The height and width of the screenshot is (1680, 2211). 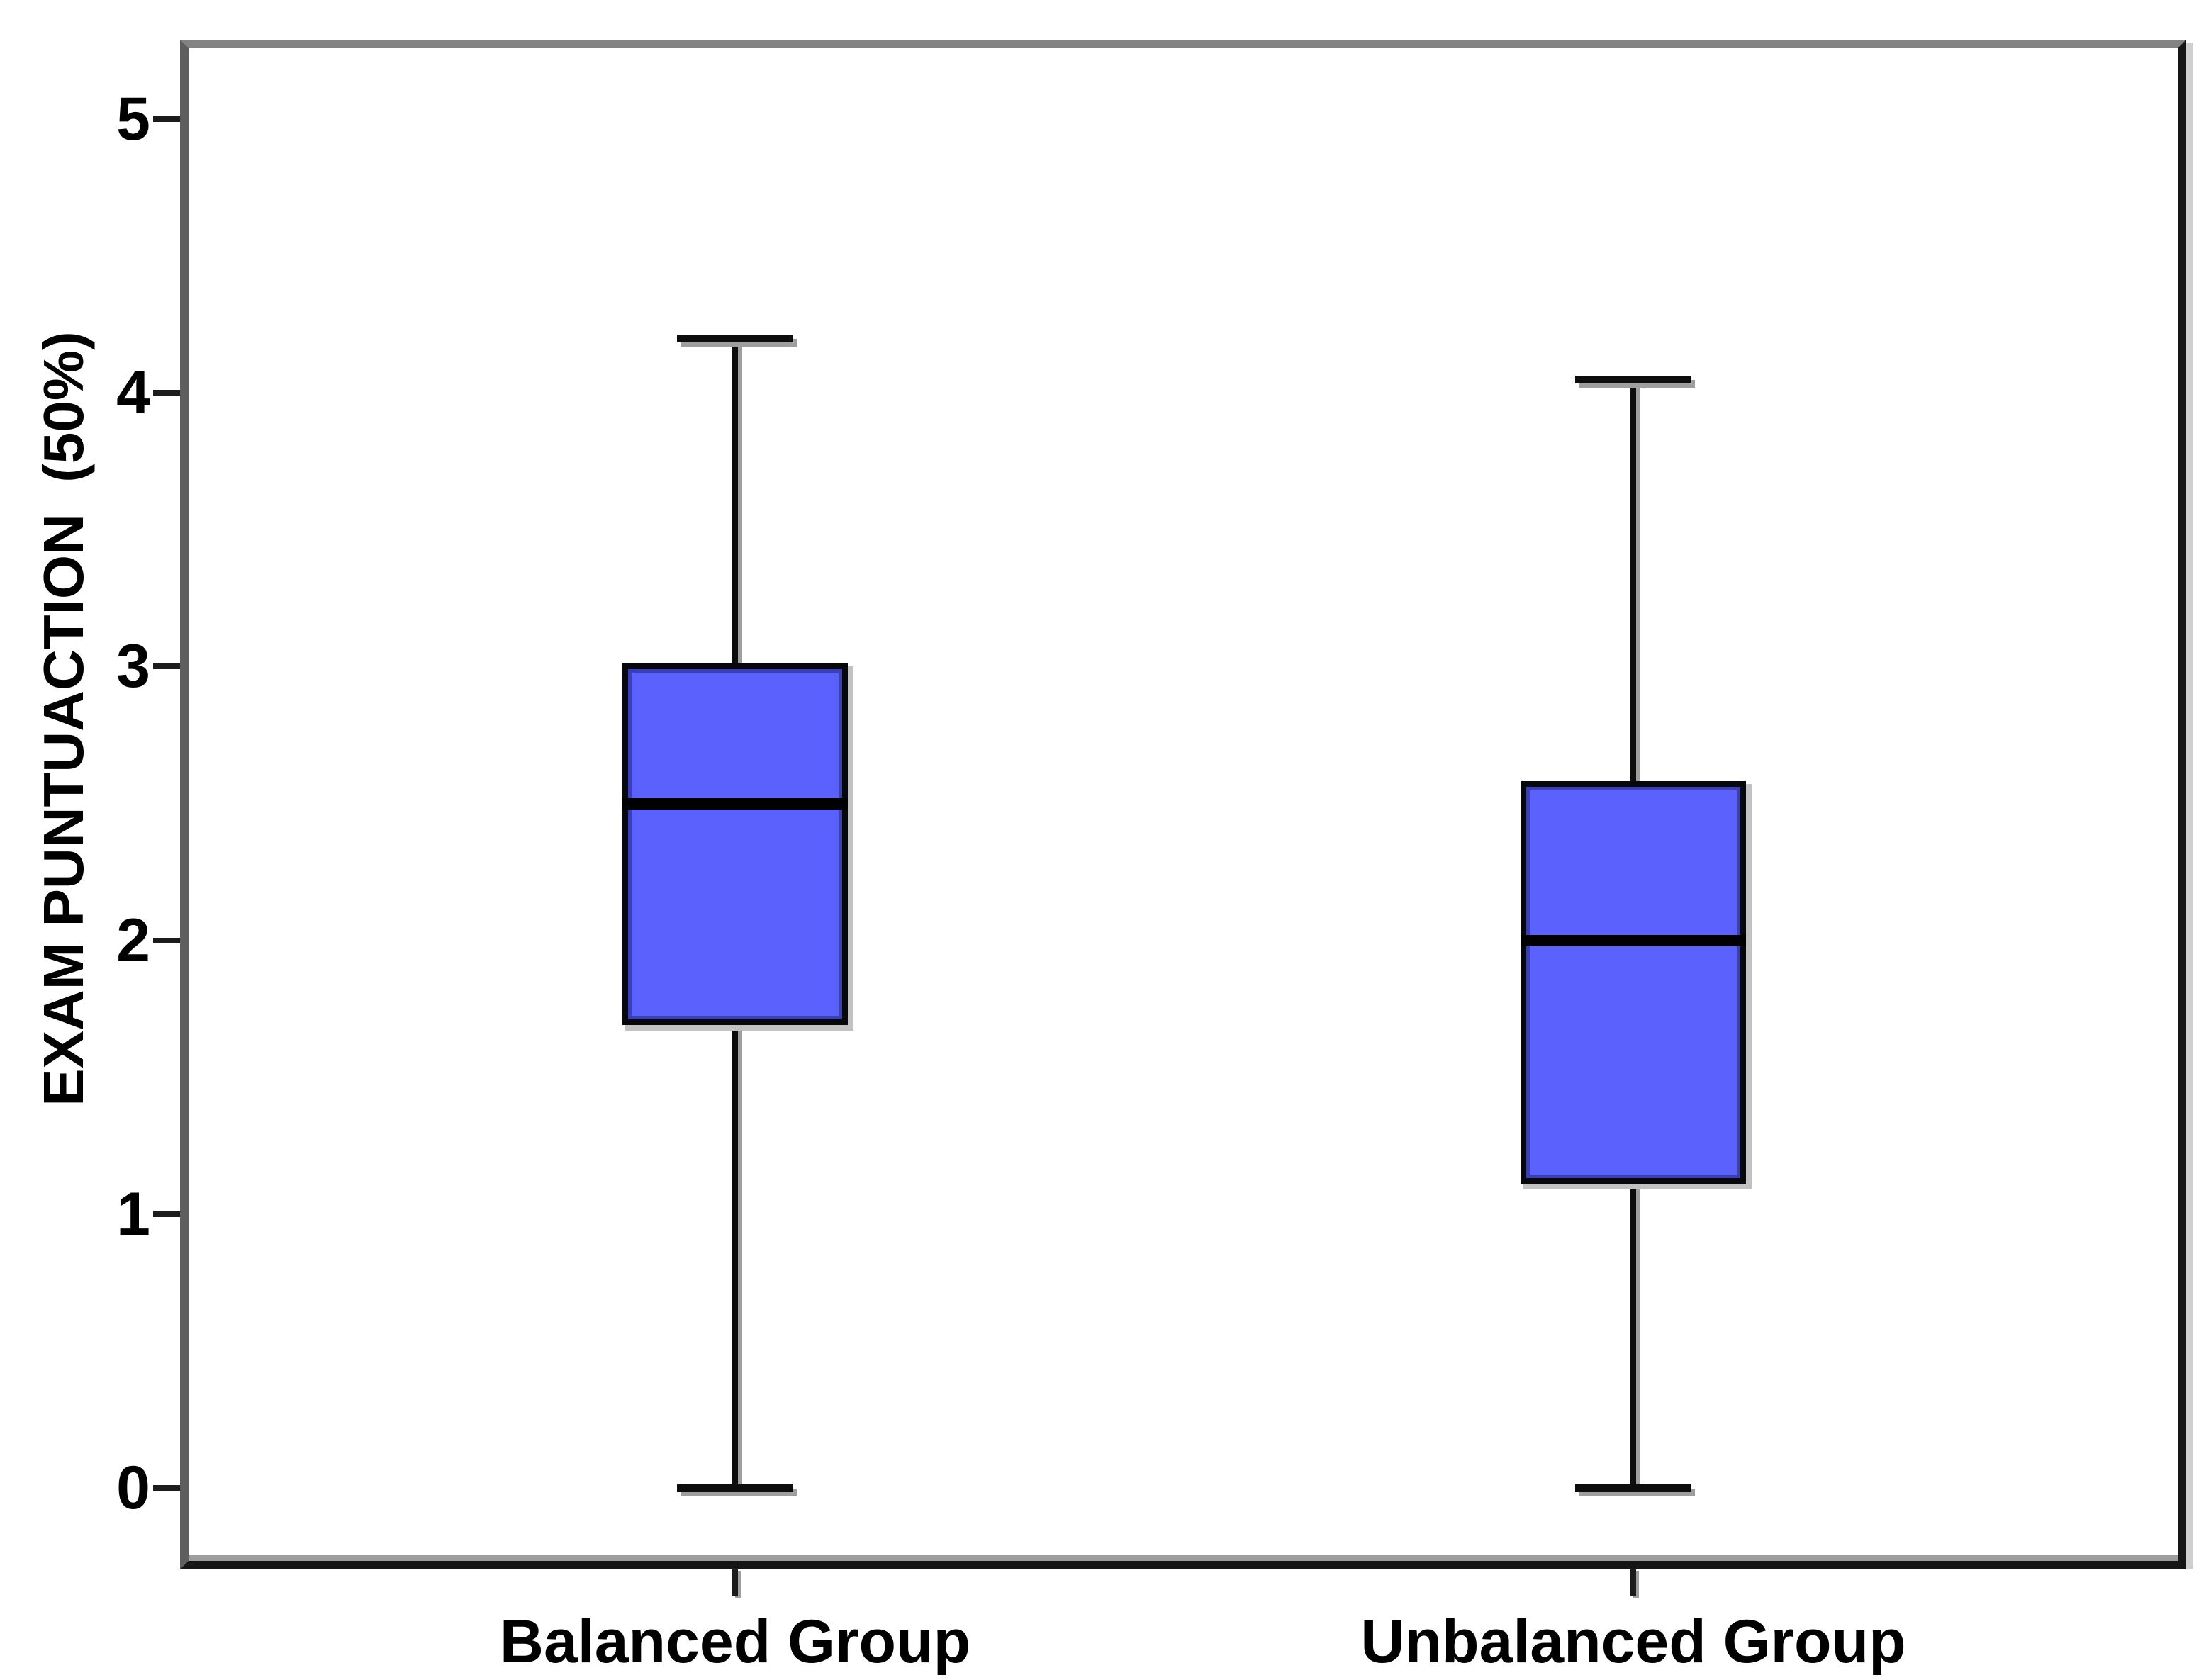 What do you see at coordinates (133, 119) in the screenshot?
I see `y-axis-tick-label: 5` at bounding box center [133, 119].